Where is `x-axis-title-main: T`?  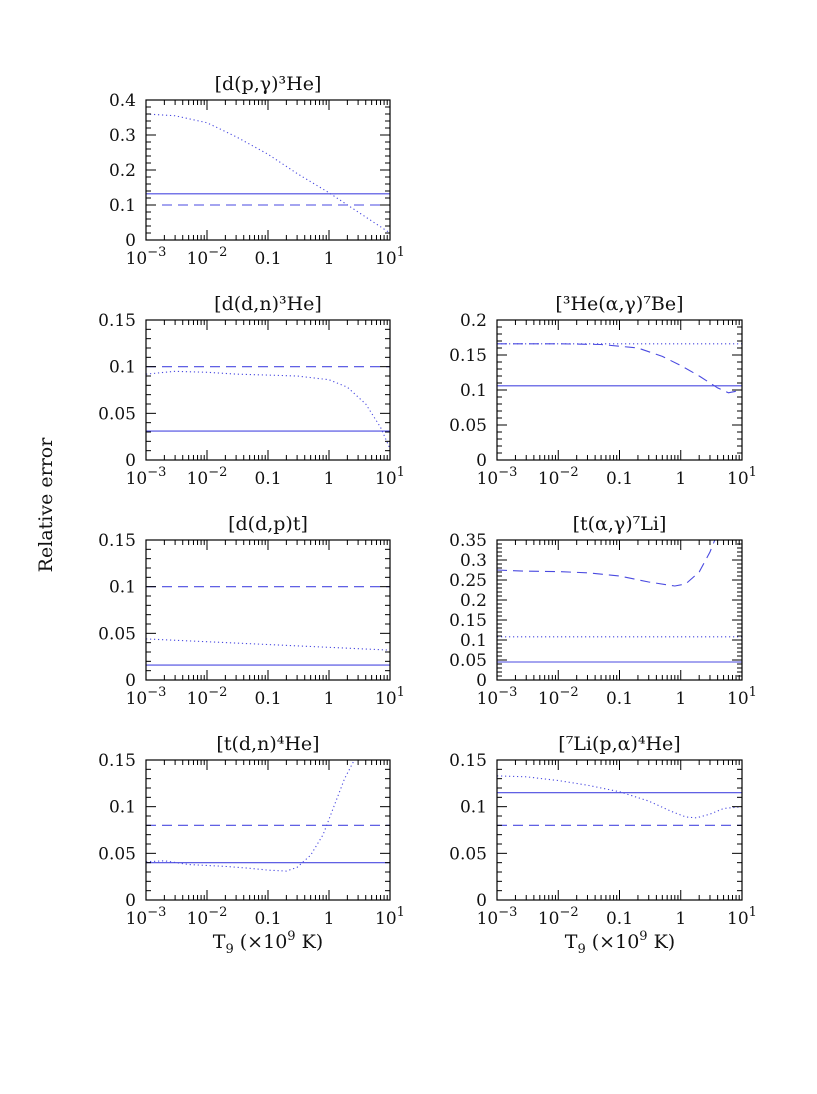 x-axis-title-main: T is located at coordinates (571, 942).